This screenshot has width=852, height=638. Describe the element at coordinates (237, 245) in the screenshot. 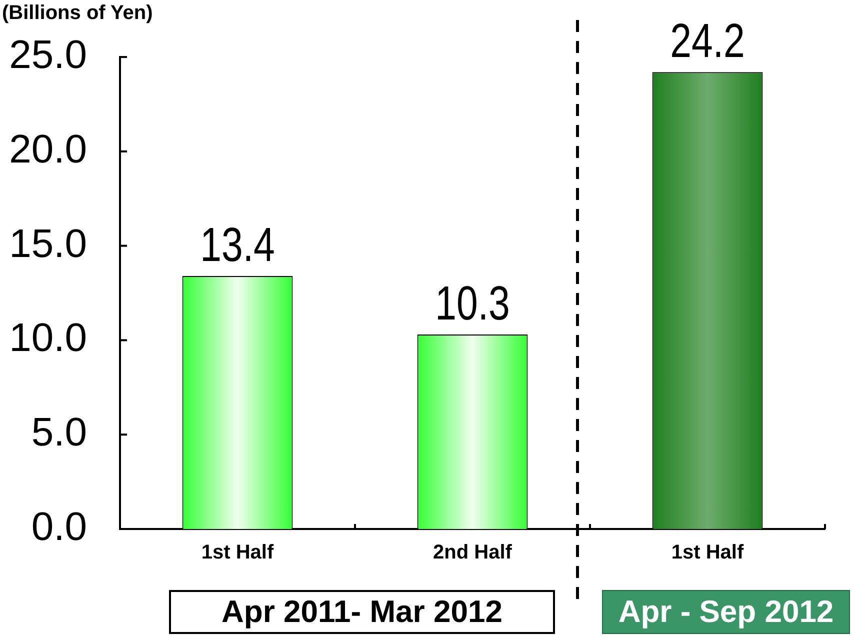

I see `data-label: 13.4` at that location.